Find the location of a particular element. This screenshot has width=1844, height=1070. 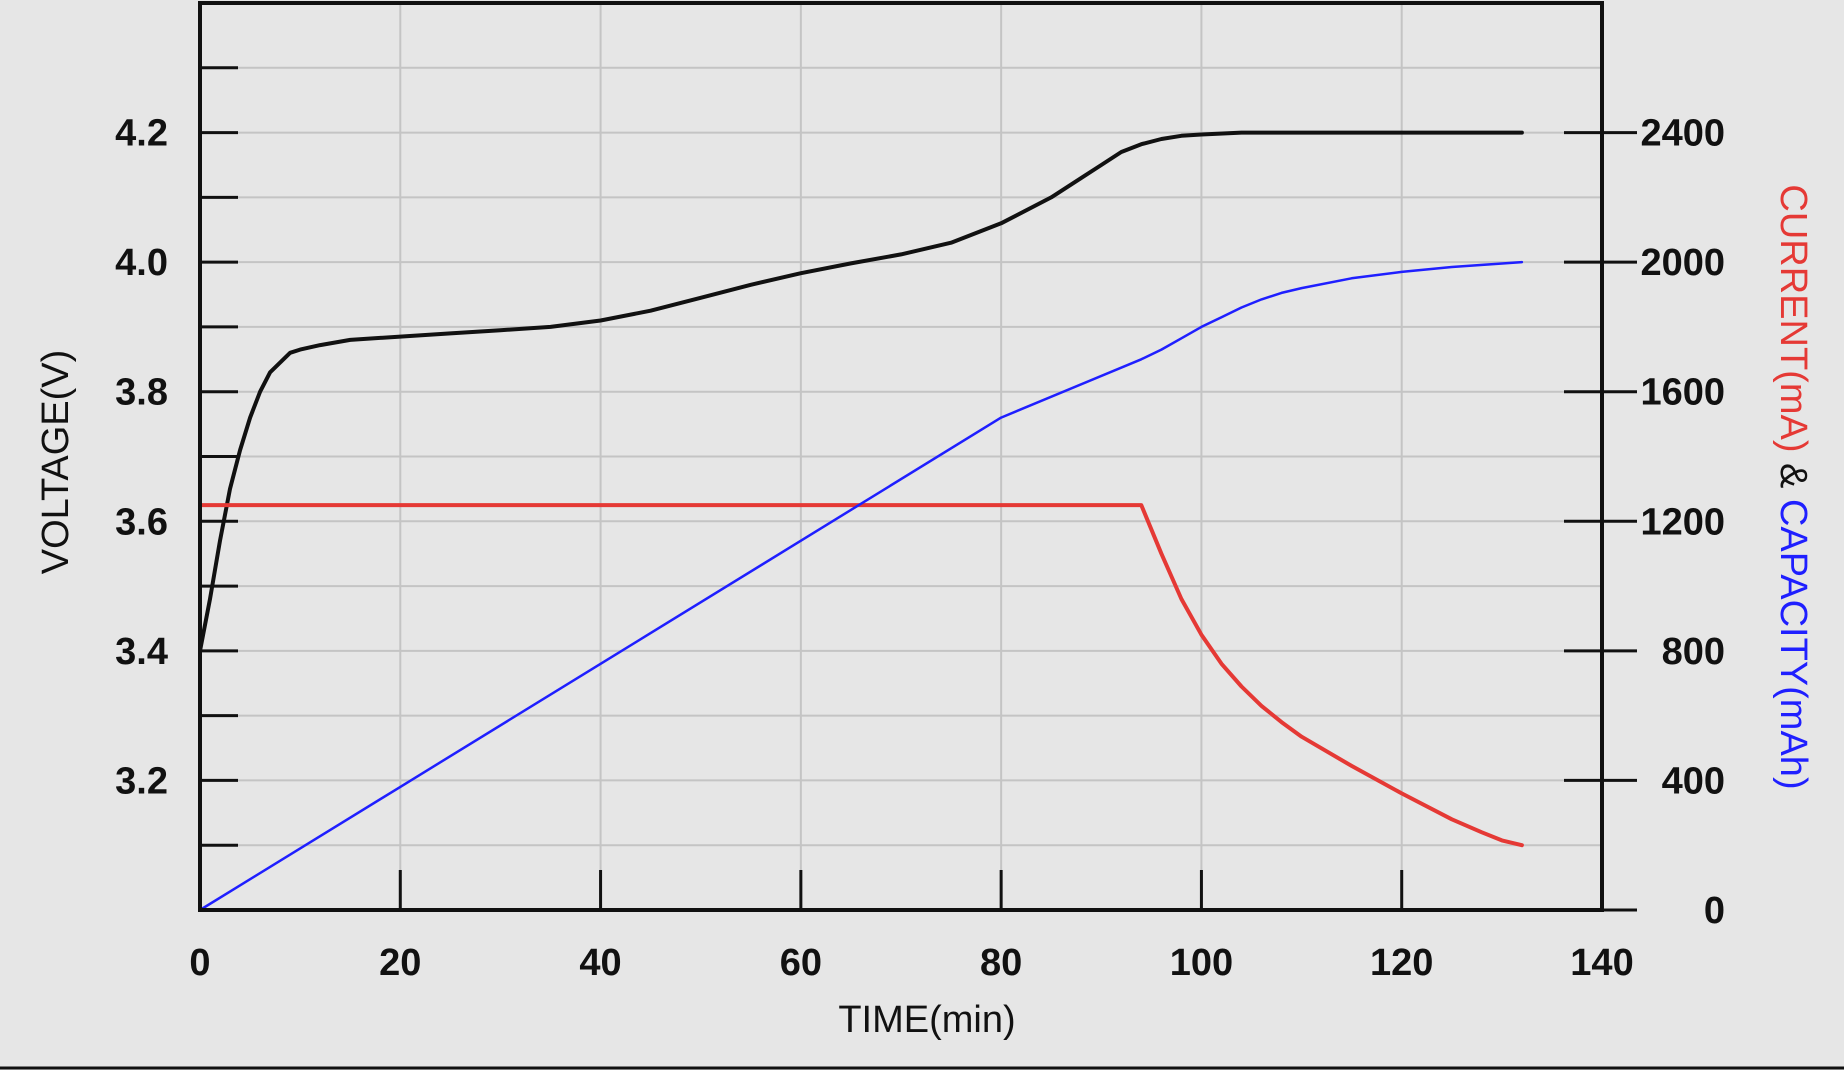

right-axis-title-part: CAPACITY(mAh) is located at coordinates (1793, 644).